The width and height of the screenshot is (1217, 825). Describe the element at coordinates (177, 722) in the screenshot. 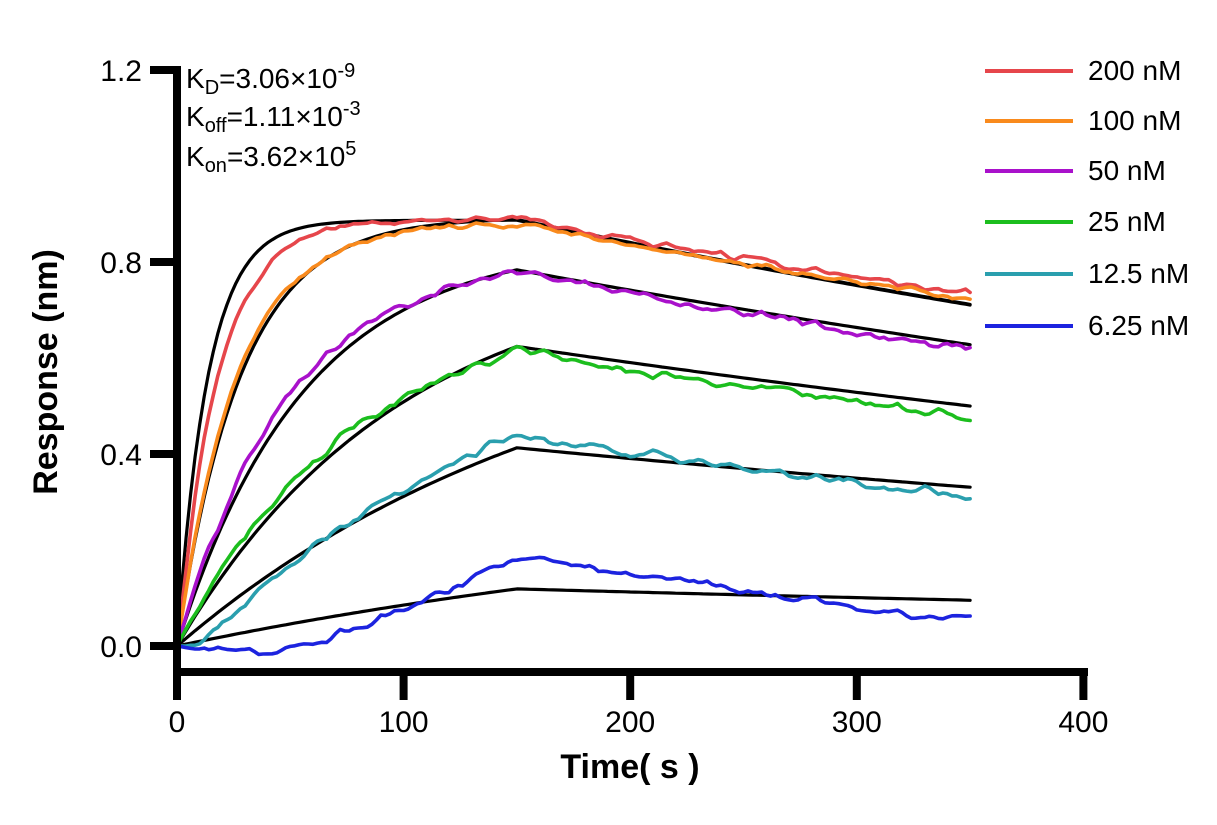

I see `x-tick-label: 0` at that location.